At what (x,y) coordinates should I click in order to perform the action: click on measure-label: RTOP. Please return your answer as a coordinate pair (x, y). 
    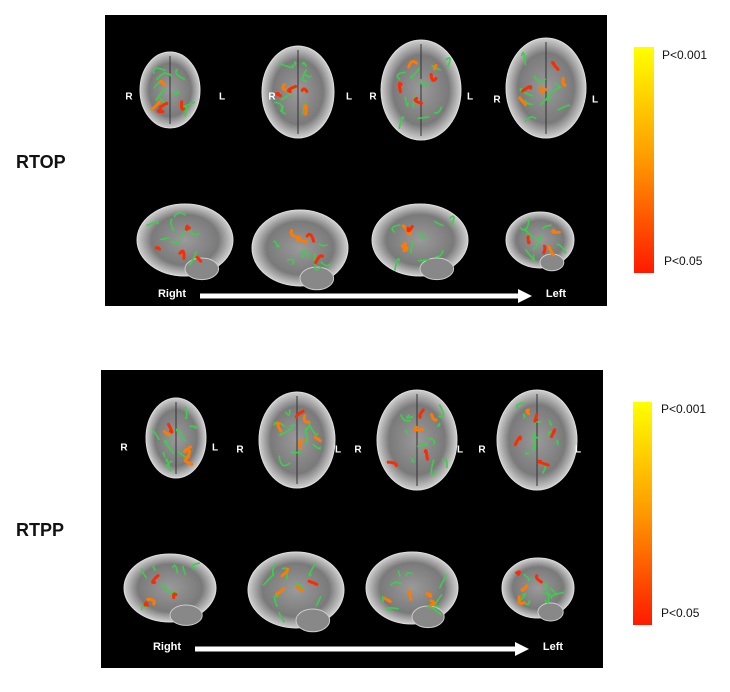
    Looking at the image, I should click on (41, 162).